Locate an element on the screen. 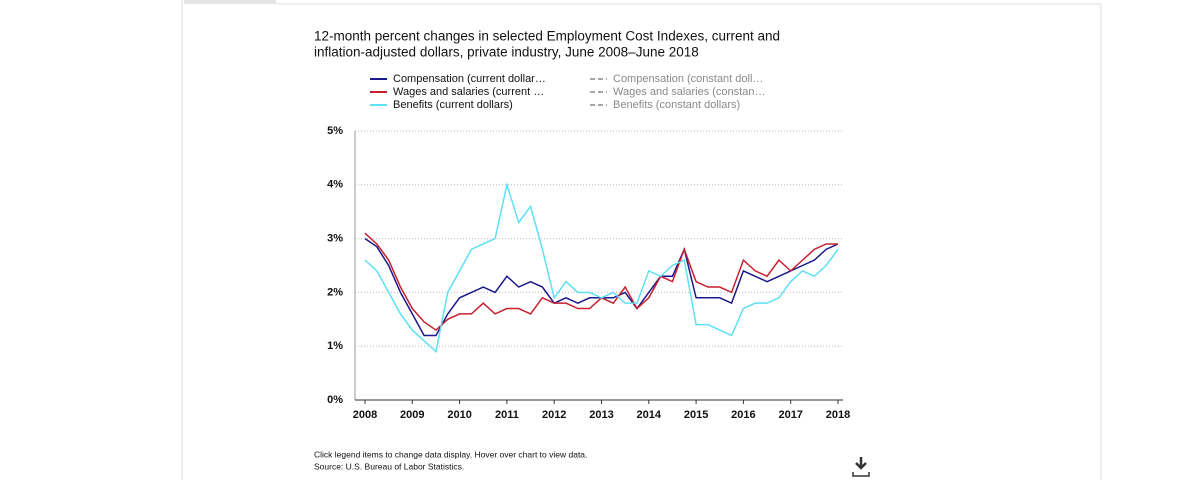  x-tick-label: 2010 is located at coordinates (459, 415).